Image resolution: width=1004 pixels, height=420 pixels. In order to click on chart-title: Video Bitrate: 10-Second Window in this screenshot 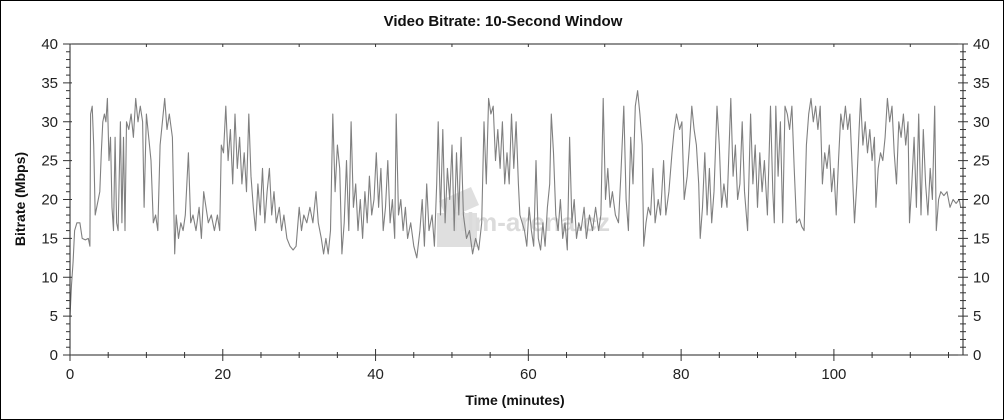, I will do `click(503, 21)`.